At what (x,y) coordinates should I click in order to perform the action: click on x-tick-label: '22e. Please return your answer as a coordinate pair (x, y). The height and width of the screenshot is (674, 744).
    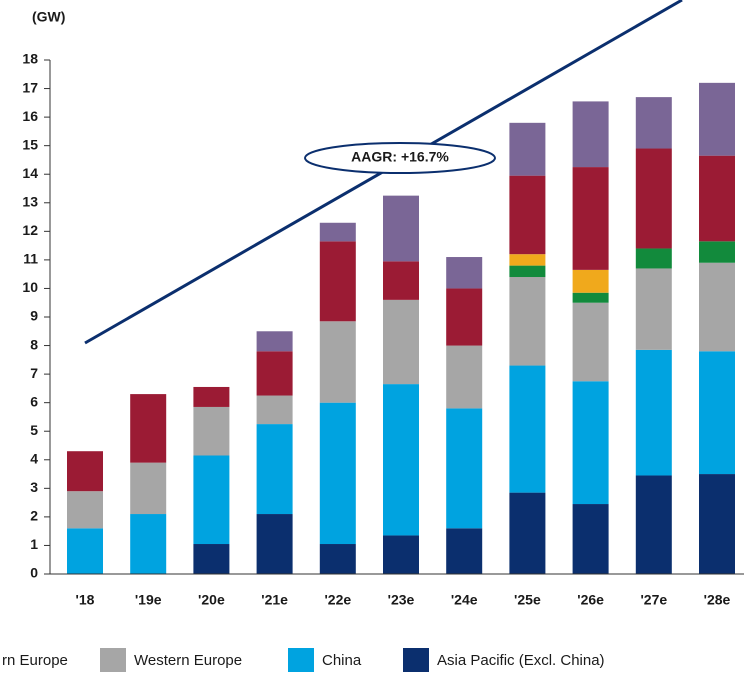
    Looking at the image, I should click on (337, 600).